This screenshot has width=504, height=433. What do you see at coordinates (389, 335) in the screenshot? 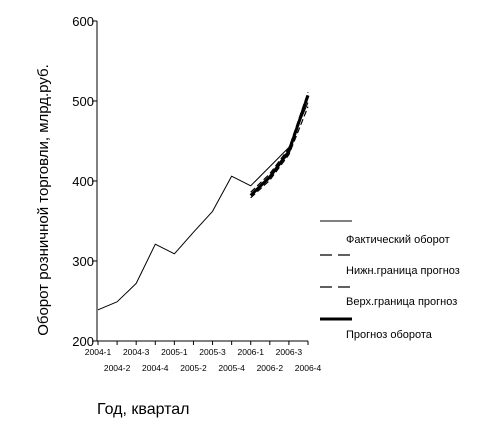
I see `legend-label-4: Прогноз оборота` at bounding box center [389, 335].